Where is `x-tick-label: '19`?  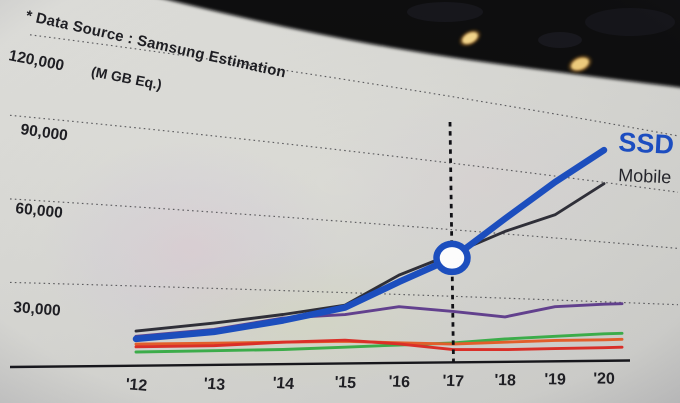
x-tick-label: '19 is located at coordinates (555, 379).